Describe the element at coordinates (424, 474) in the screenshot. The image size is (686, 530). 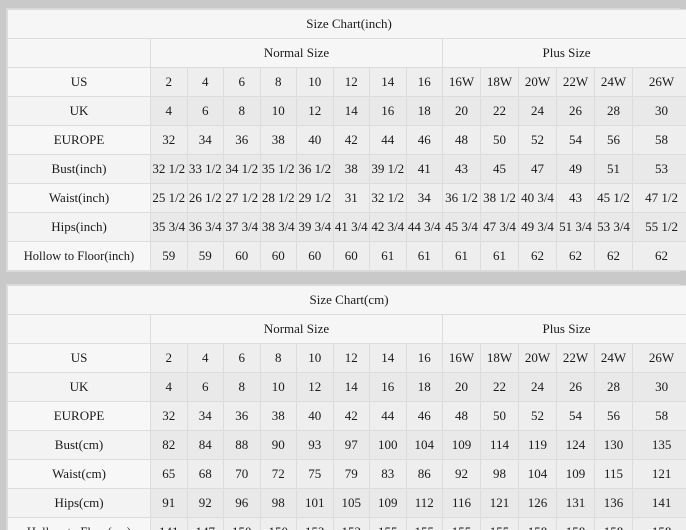
I see `table-cell: 86` at that location.